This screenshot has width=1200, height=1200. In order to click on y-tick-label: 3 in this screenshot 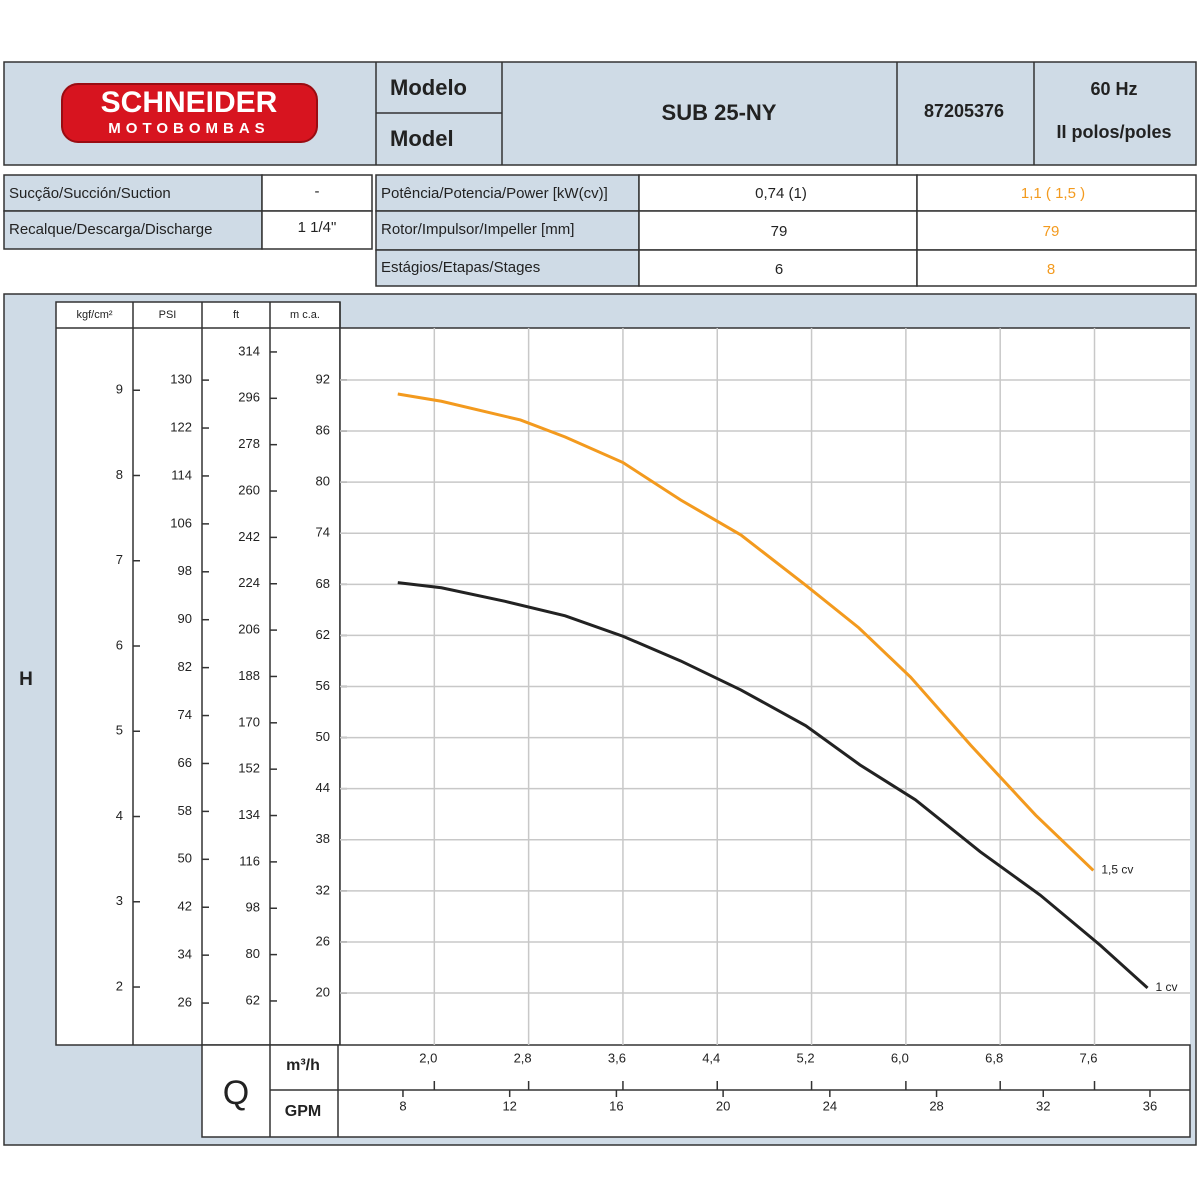, I will do `click(119, 900)`.